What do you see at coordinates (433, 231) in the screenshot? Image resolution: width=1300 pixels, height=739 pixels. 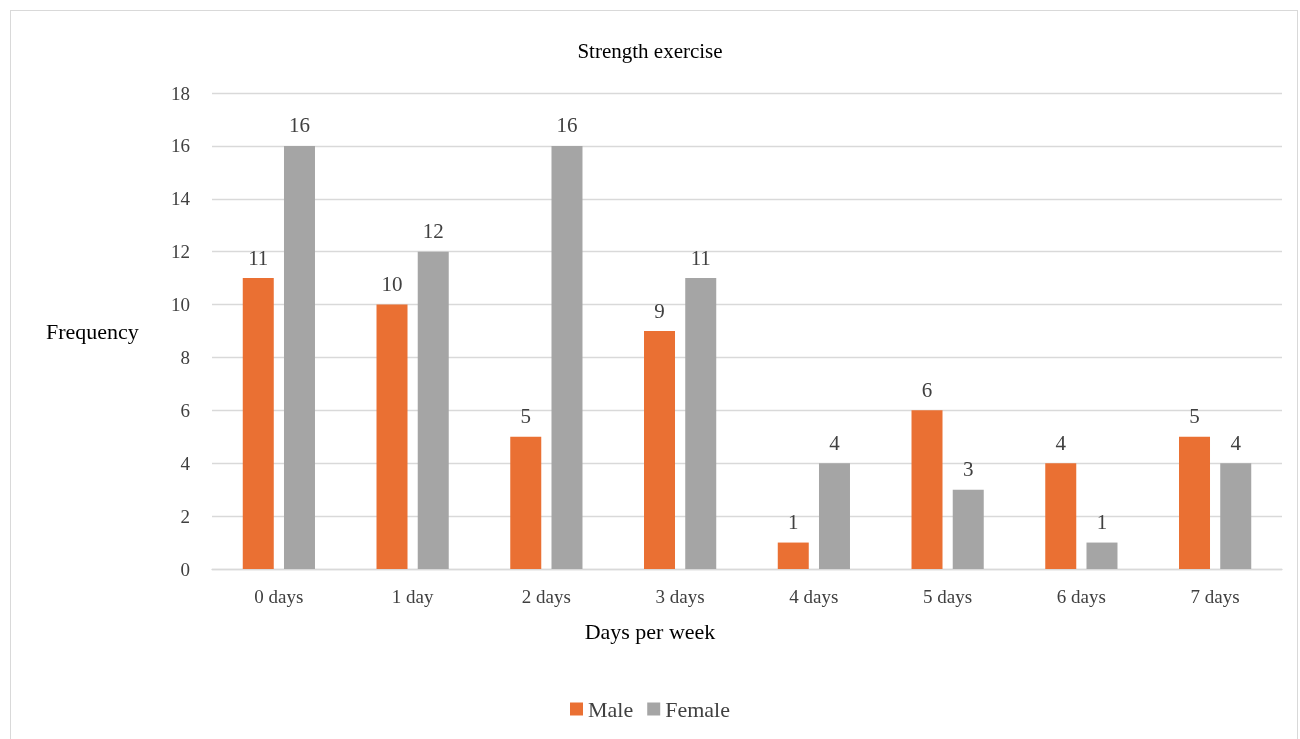 I see `data-label: 12` at bounding box center [433, 231].